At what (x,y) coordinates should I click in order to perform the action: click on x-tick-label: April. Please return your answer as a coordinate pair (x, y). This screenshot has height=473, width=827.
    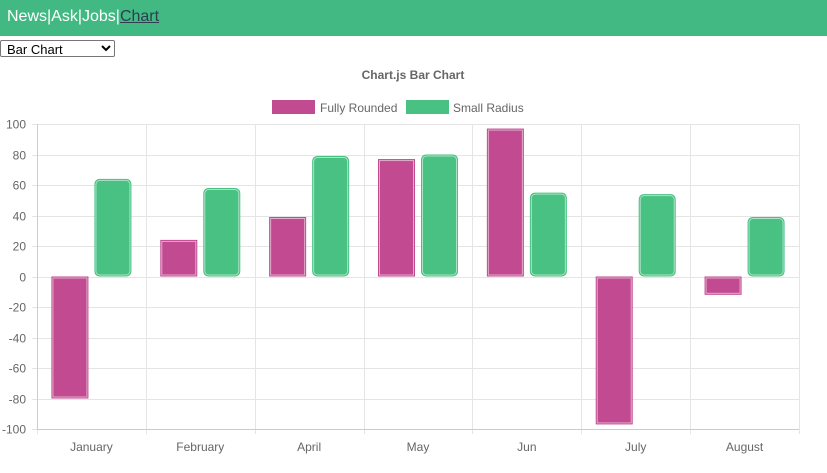
    Looking at the image, I should click on (309, 447).